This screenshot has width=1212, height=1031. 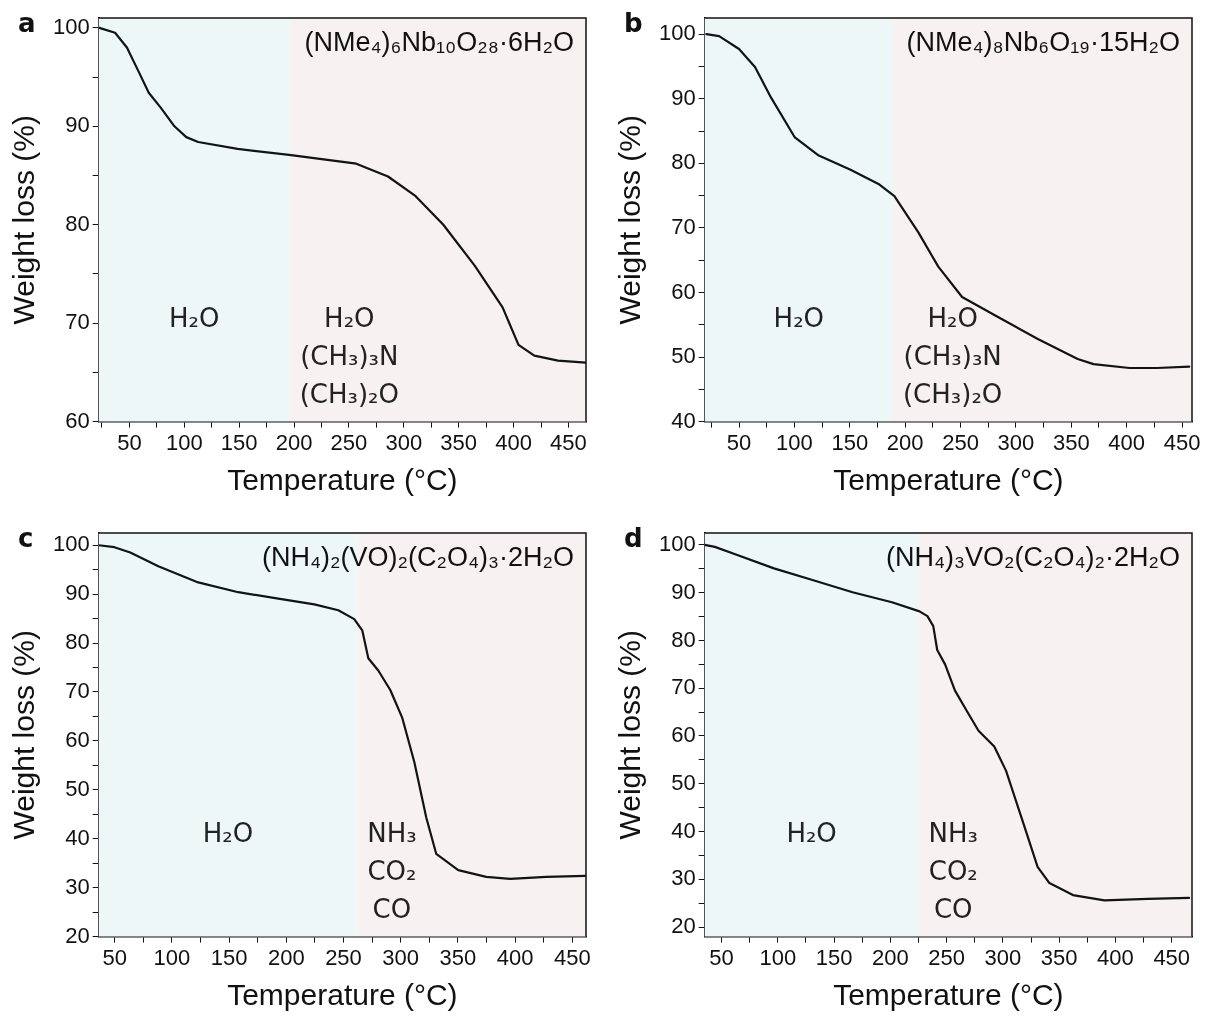 What do you see at coordinates (633, 537) in the screenshot?
I see `text: d` at bounding box center [633, 537].